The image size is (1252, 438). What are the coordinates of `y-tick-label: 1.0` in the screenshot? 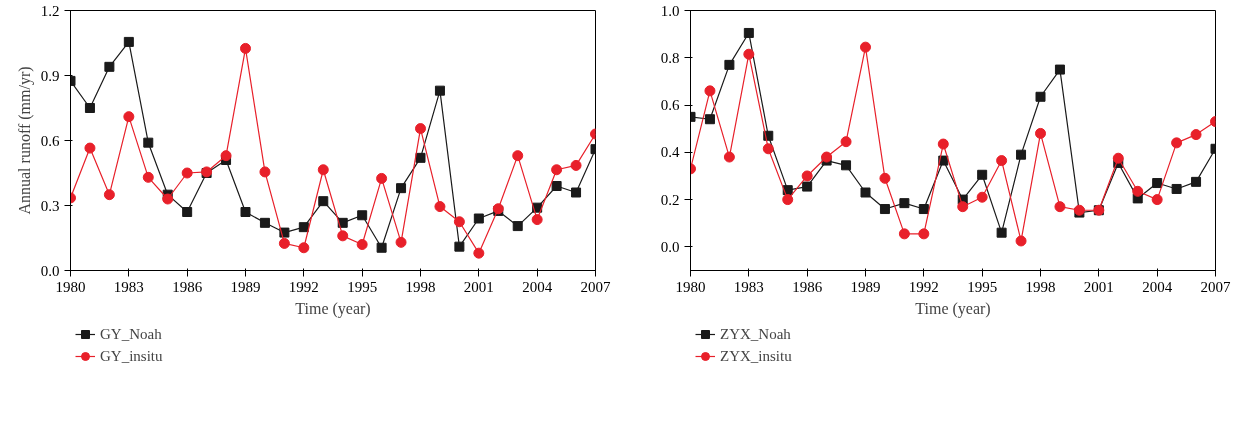 It's located at (670, 10).